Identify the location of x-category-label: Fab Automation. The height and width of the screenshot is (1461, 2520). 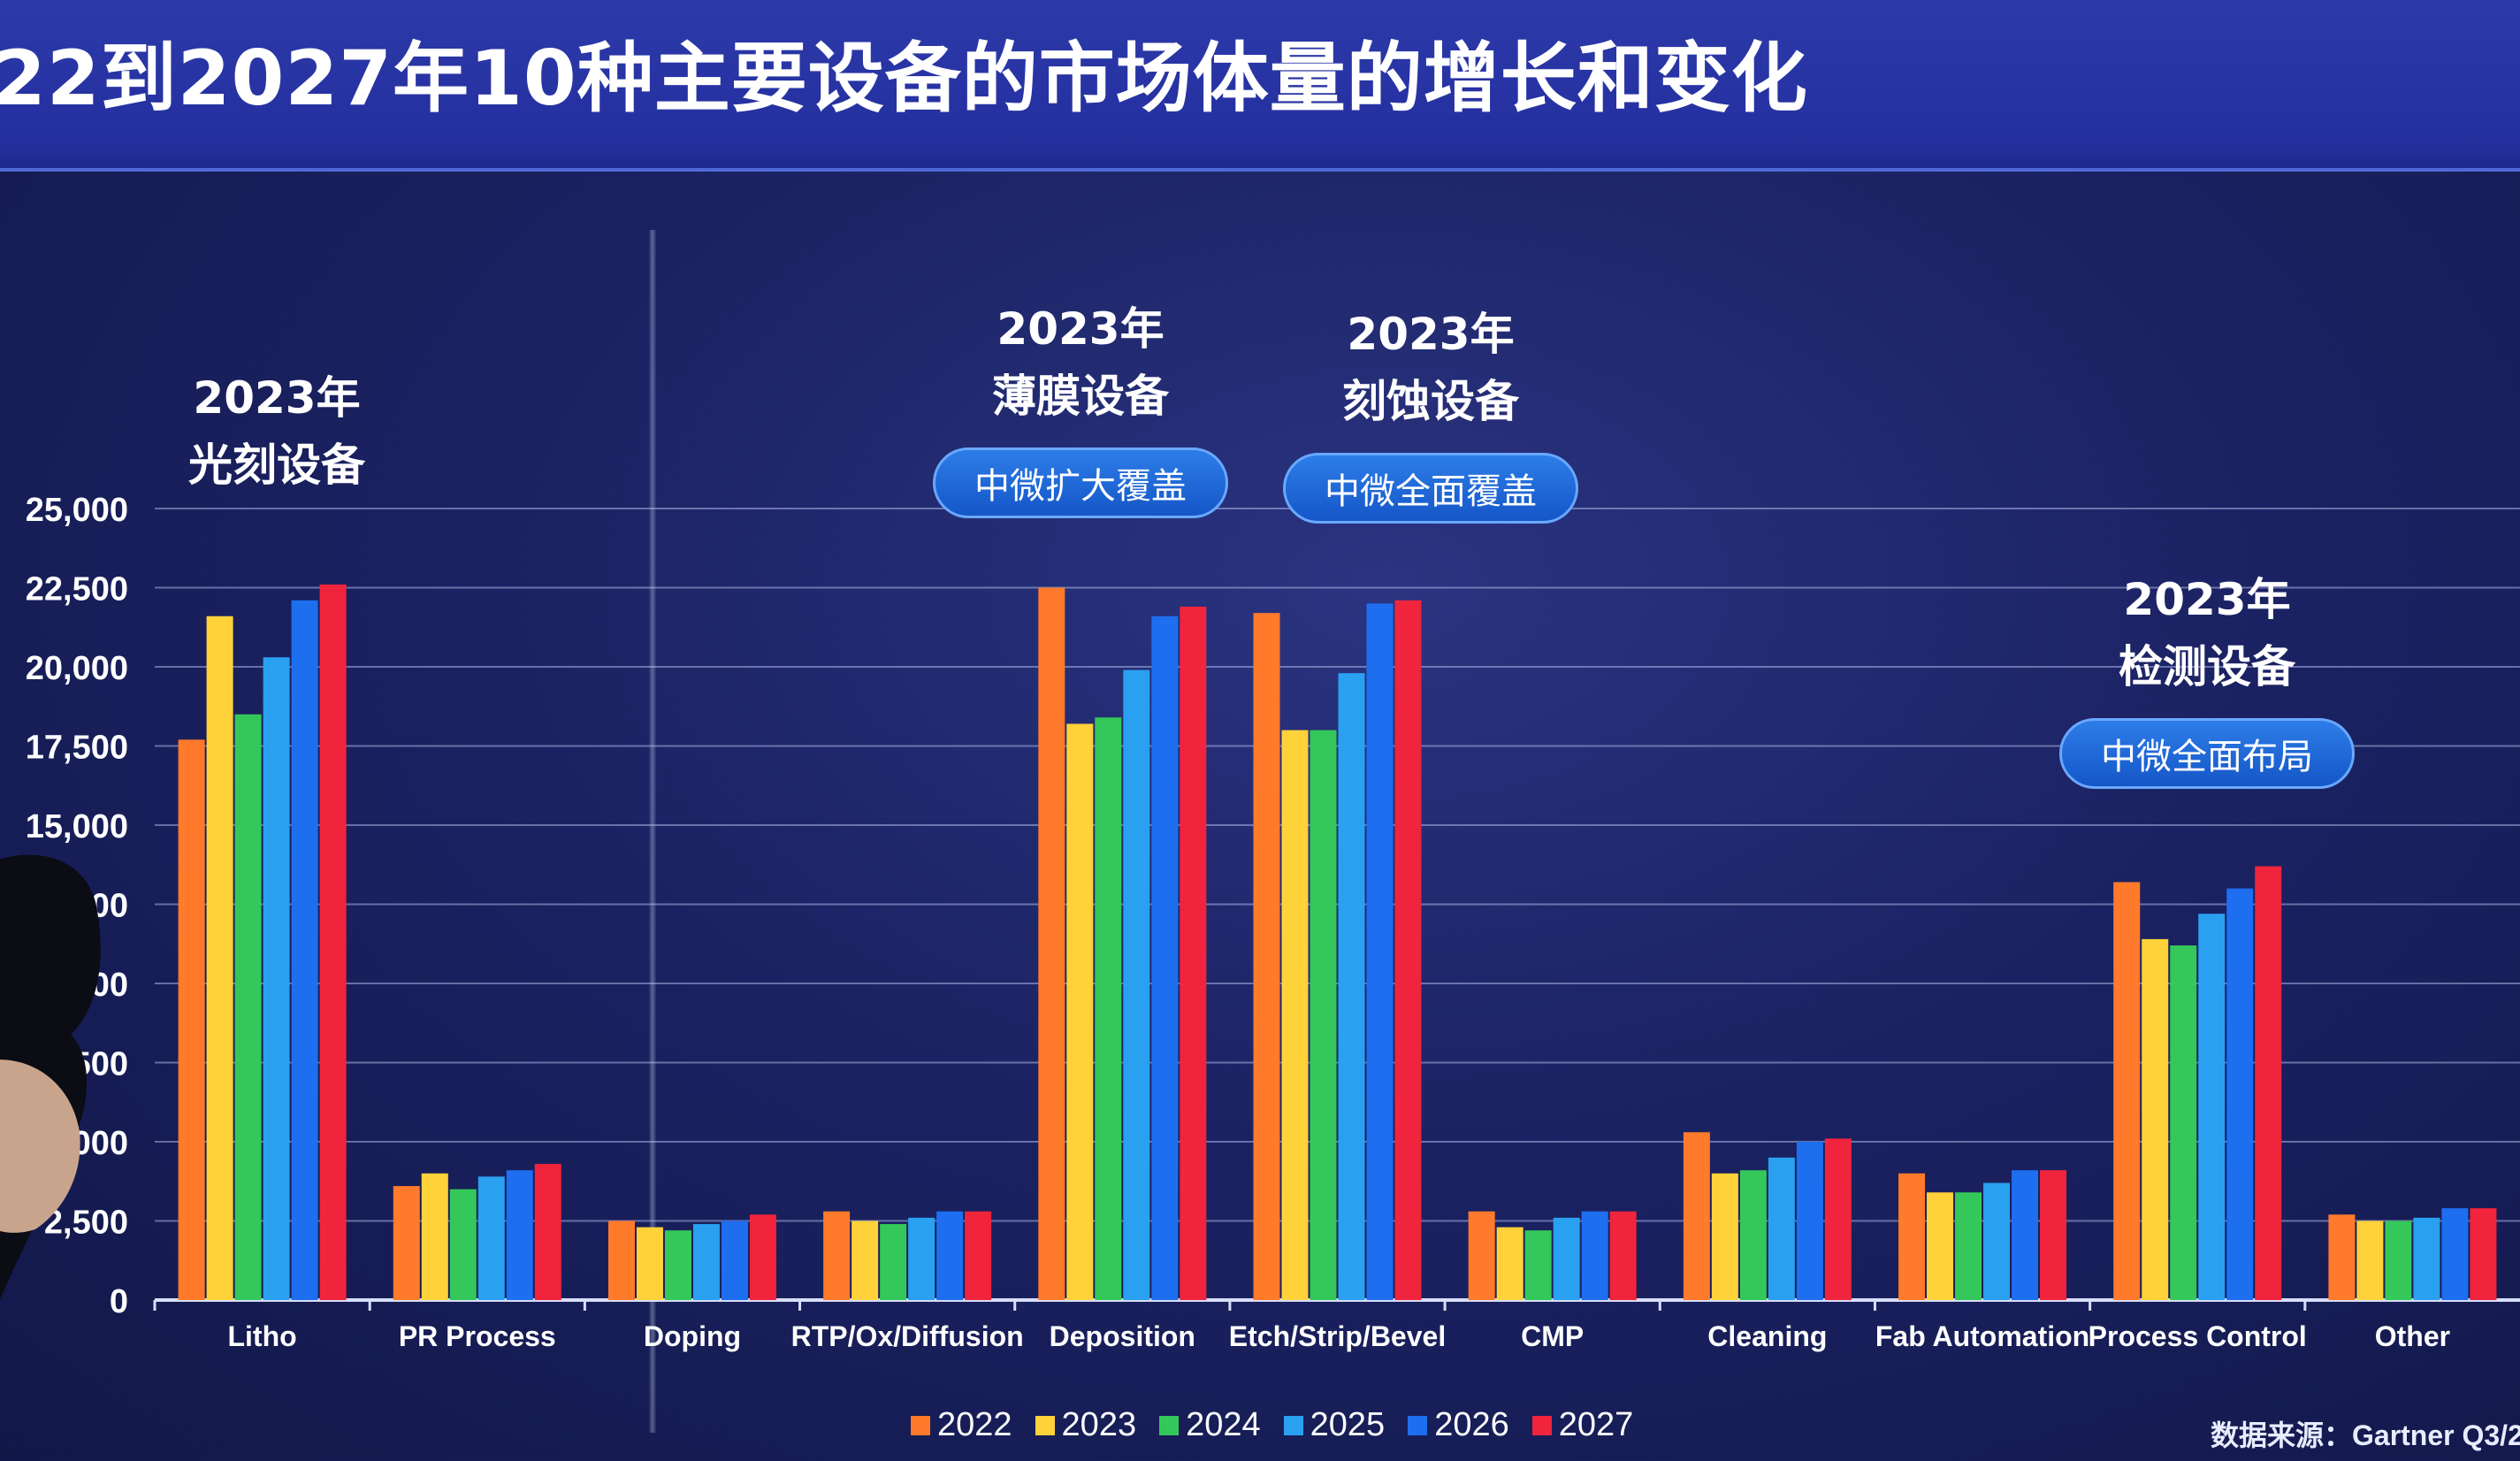
(1982, 1336).